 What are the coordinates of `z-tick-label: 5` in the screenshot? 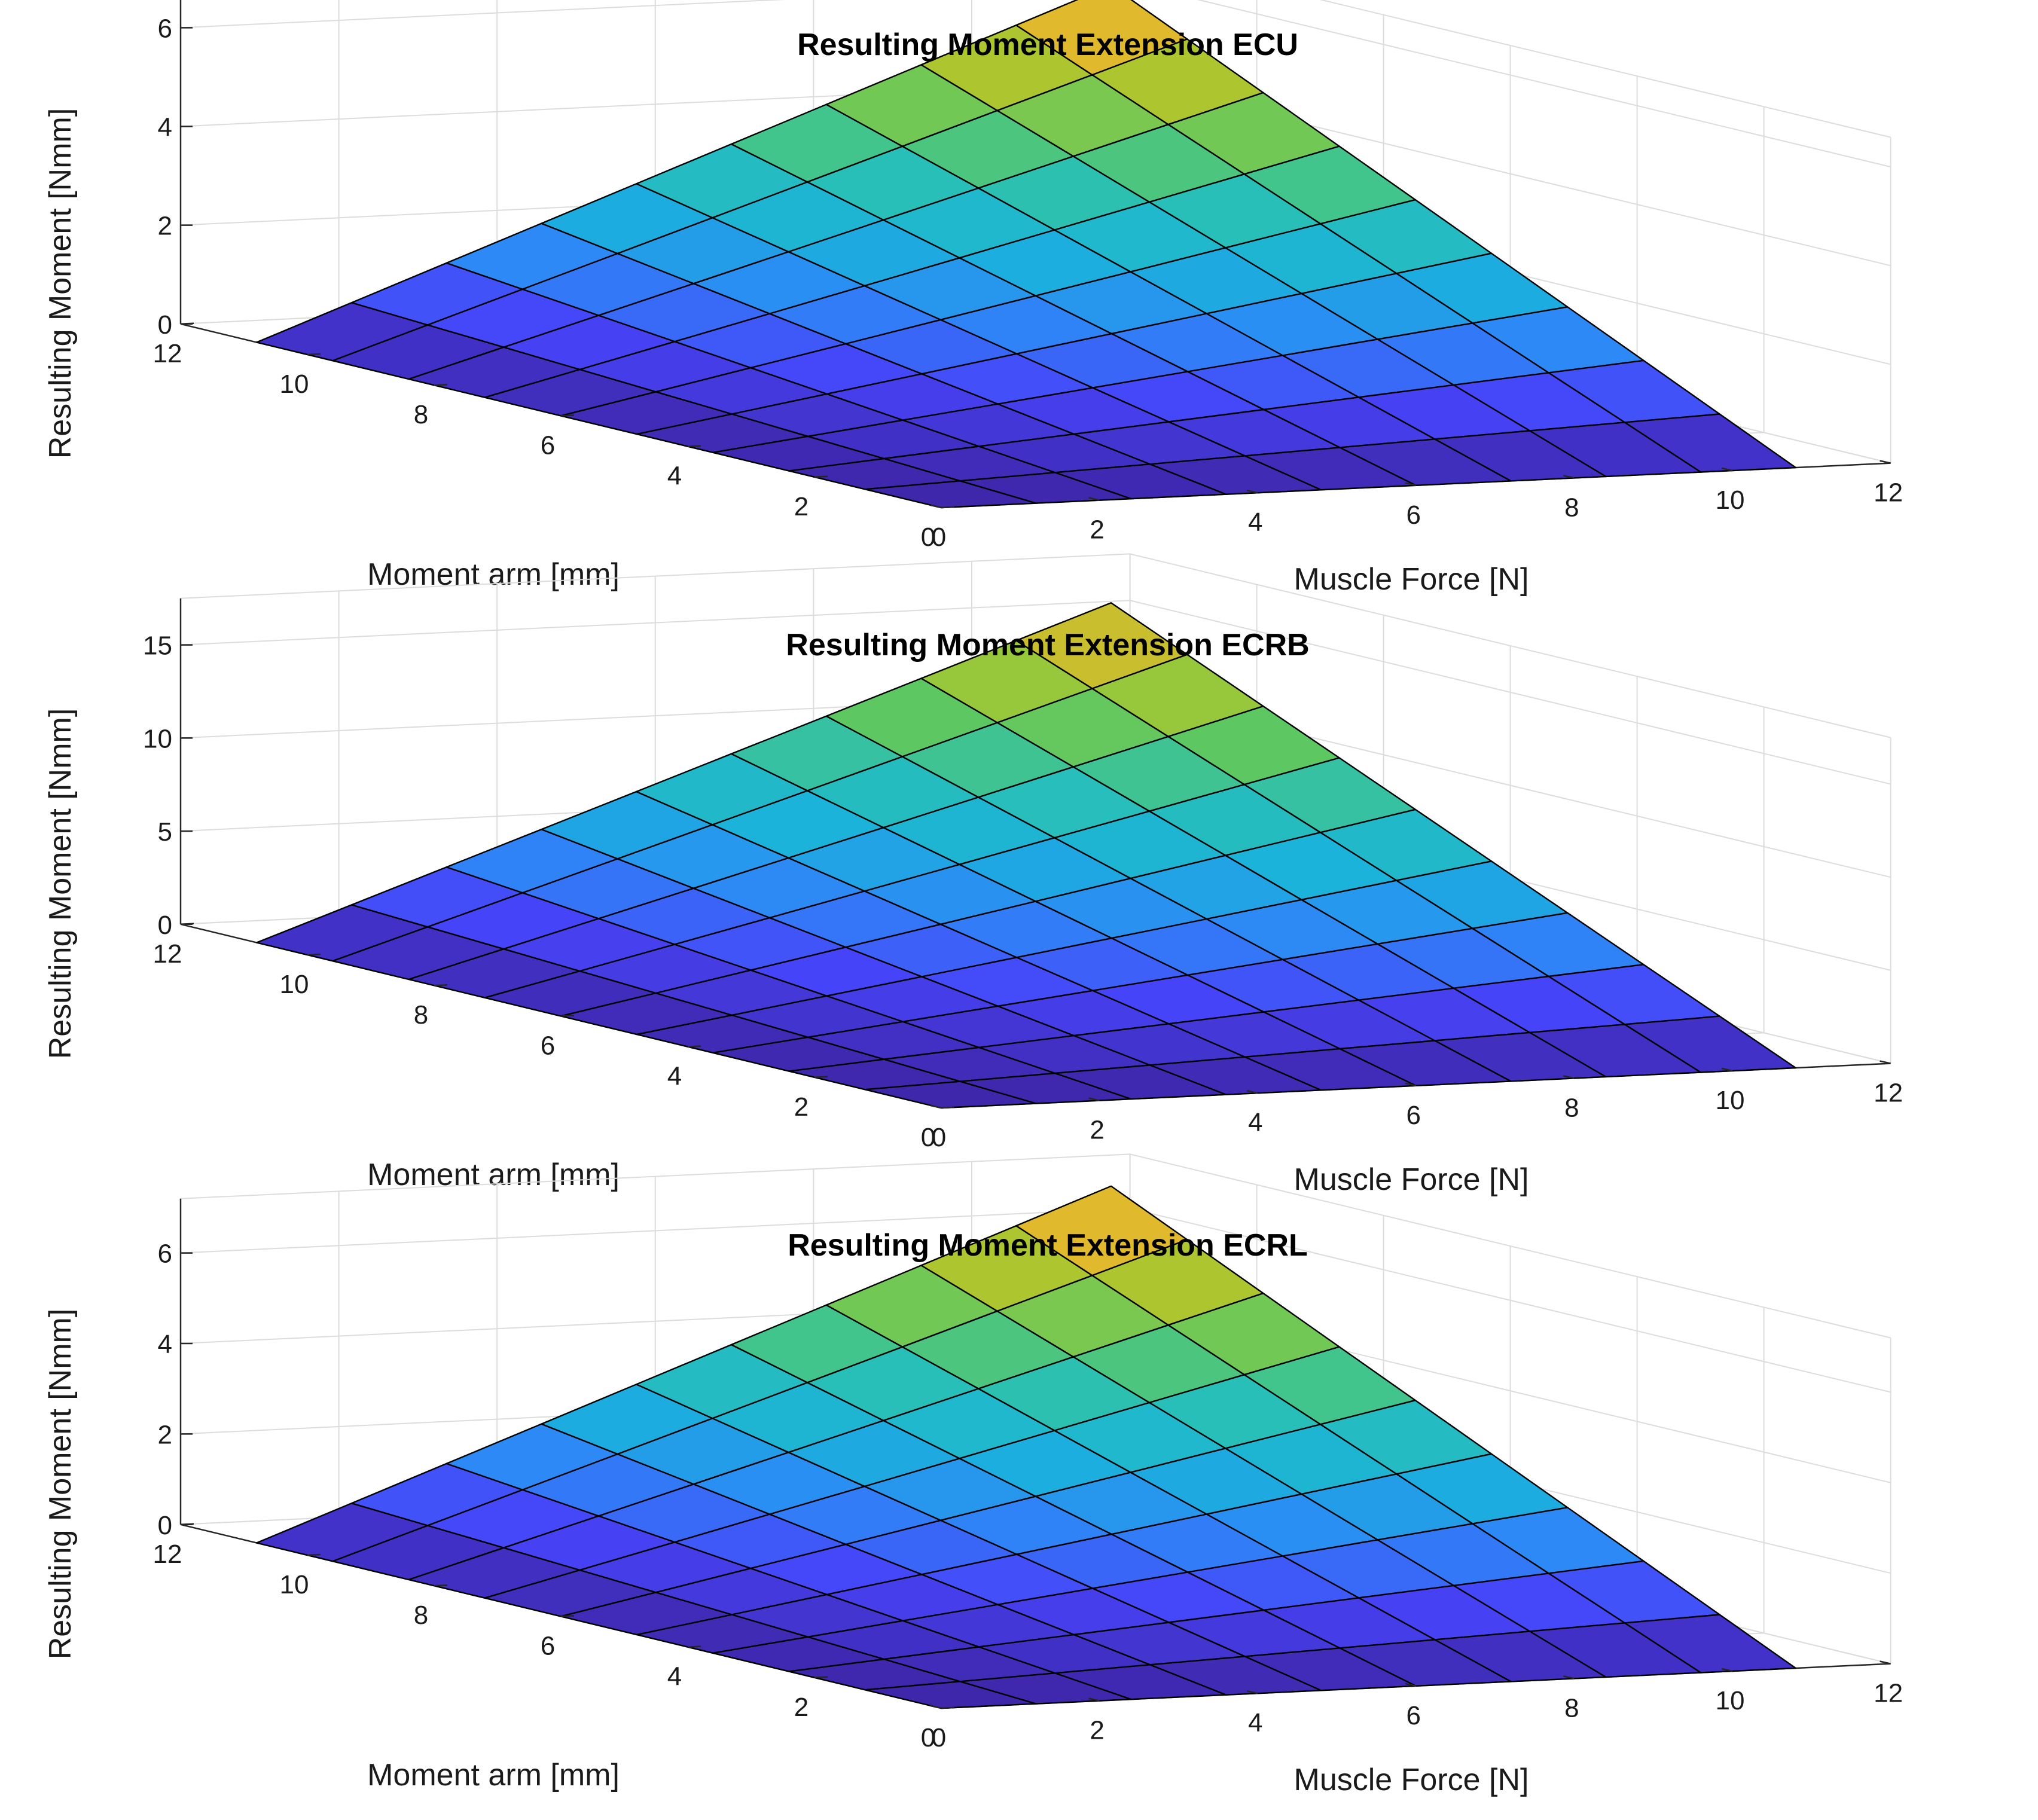 It's located at (165, 832).